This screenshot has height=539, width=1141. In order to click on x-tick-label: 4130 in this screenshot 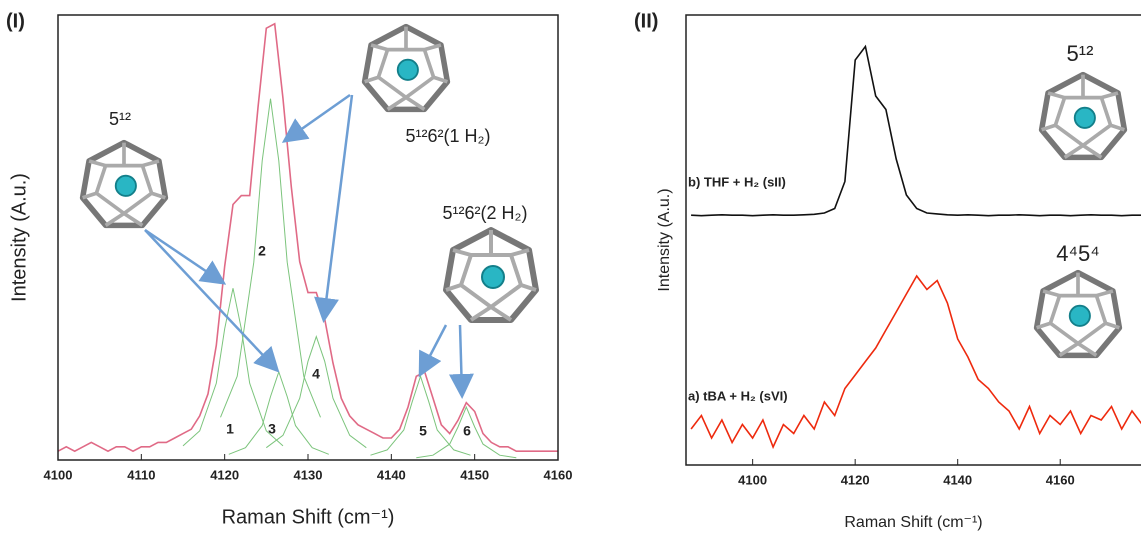, I will do `click(308, 474)`.